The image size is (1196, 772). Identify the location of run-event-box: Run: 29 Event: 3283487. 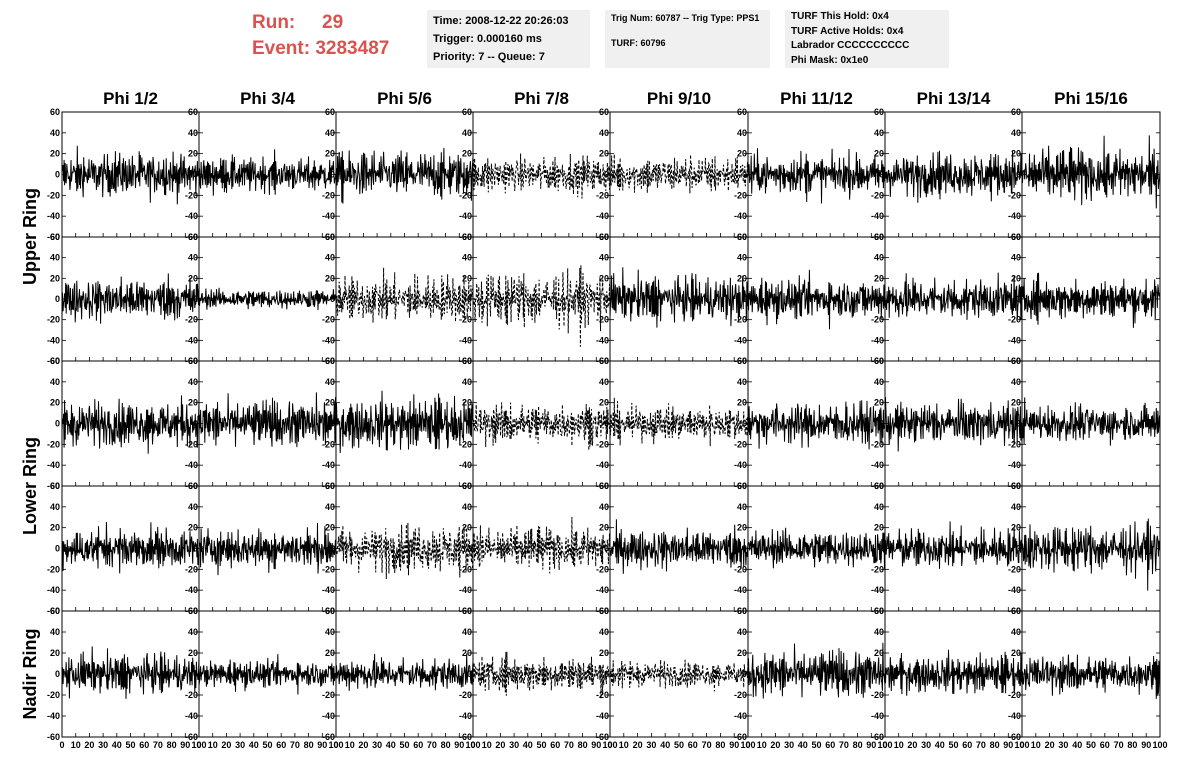
(320, 36).